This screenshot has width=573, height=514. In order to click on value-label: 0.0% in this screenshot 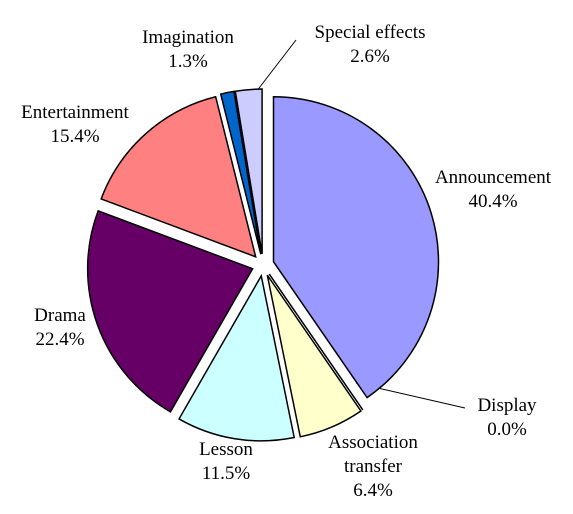, I will do `click(507, 429)`.